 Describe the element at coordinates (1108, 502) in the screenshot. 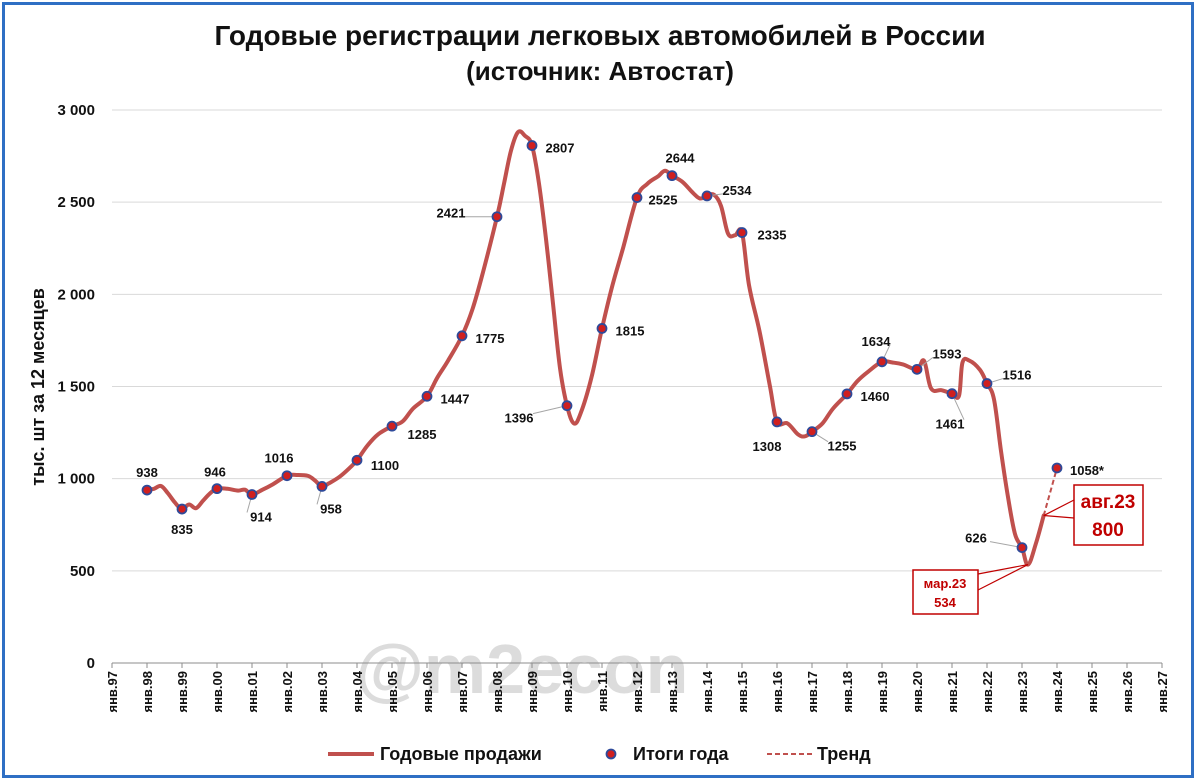

I see `callout-text-aug23-date: авг.23` at that location.